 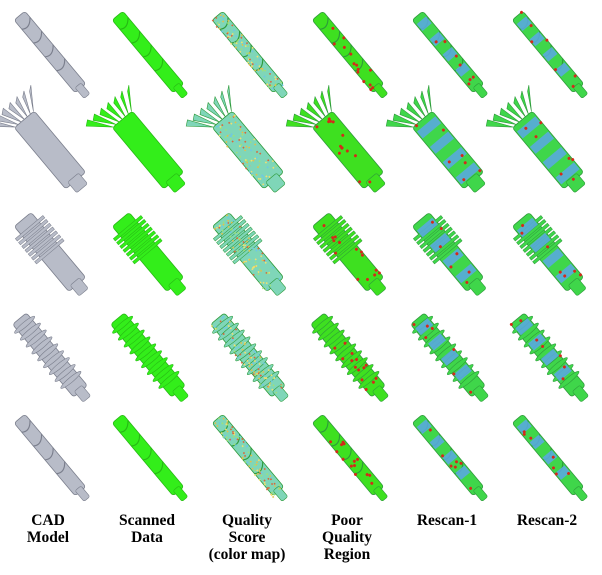 I want to click on part-body, so click(x=50, y=455).